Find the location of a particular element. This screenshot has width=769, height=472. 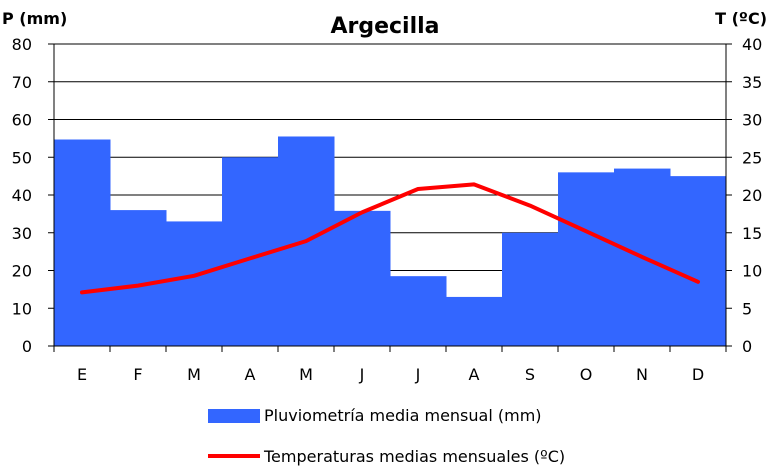

right-tick-label: 40 is located at coordinates (752, 44).